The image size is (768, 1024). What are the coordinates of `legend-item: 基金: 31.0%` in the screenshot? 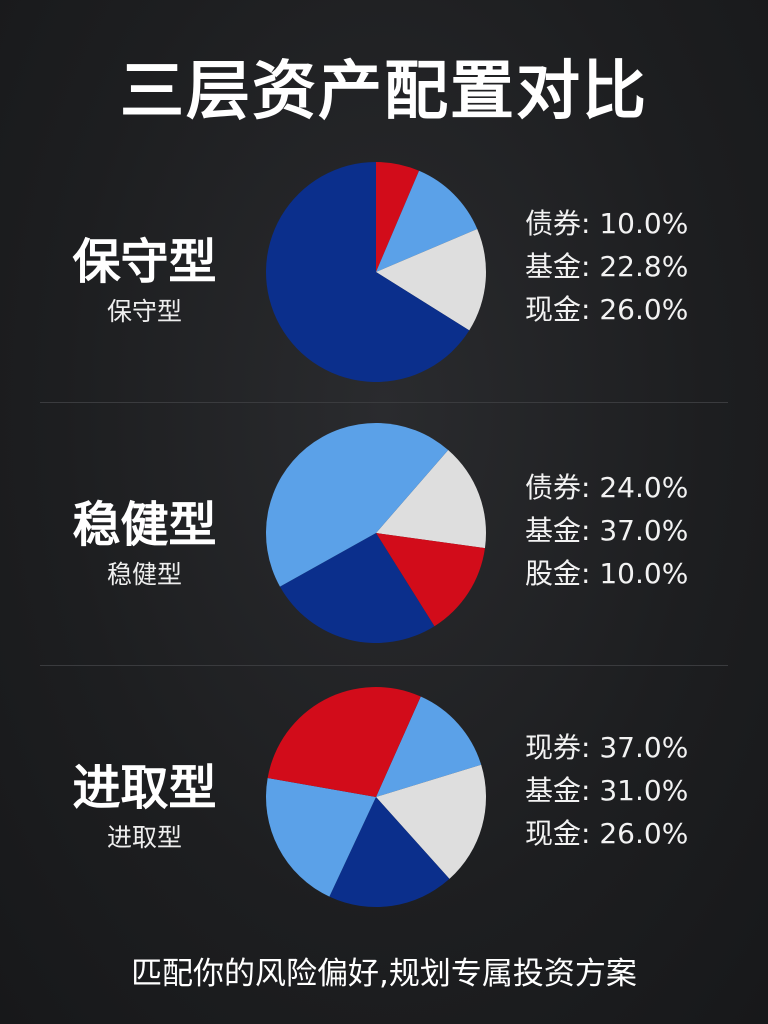 It's located at (607, 790).